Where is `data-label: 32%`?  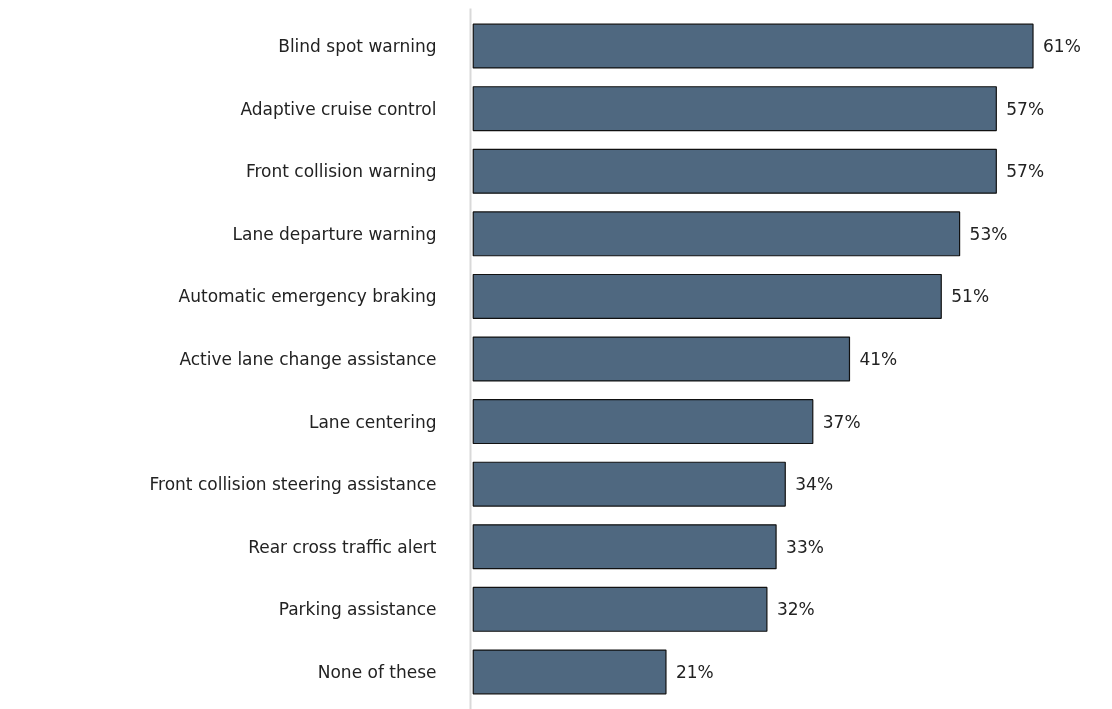
data-label: 32% is located at coordinates (795, 609).